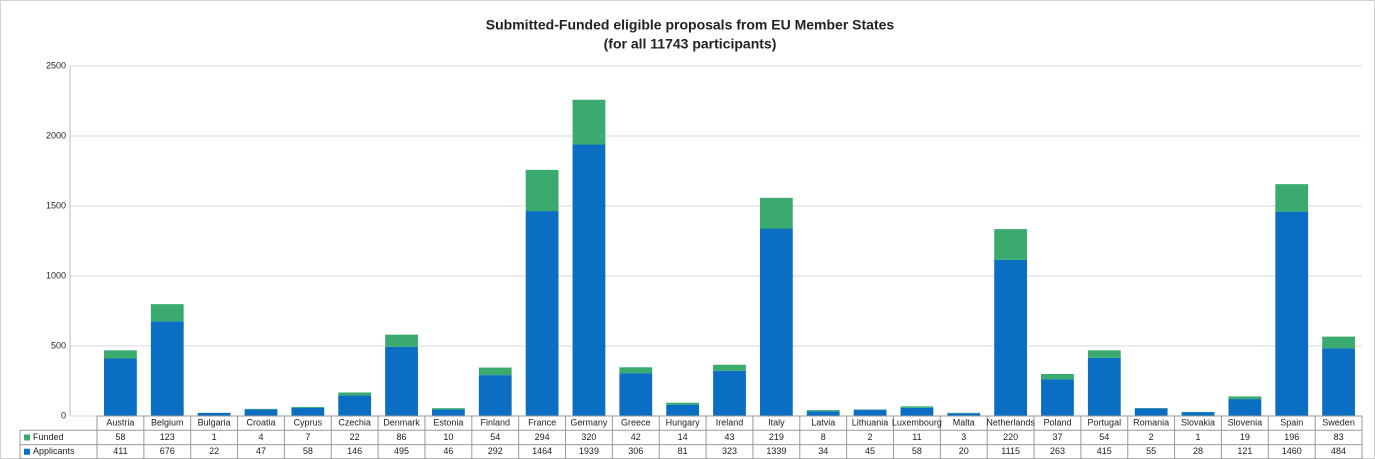 The image size is (1375, 459). What do you see at coordinates (495, 437) in the screenshot?
I see `table-value: 54` at bounding box center [495, 437].